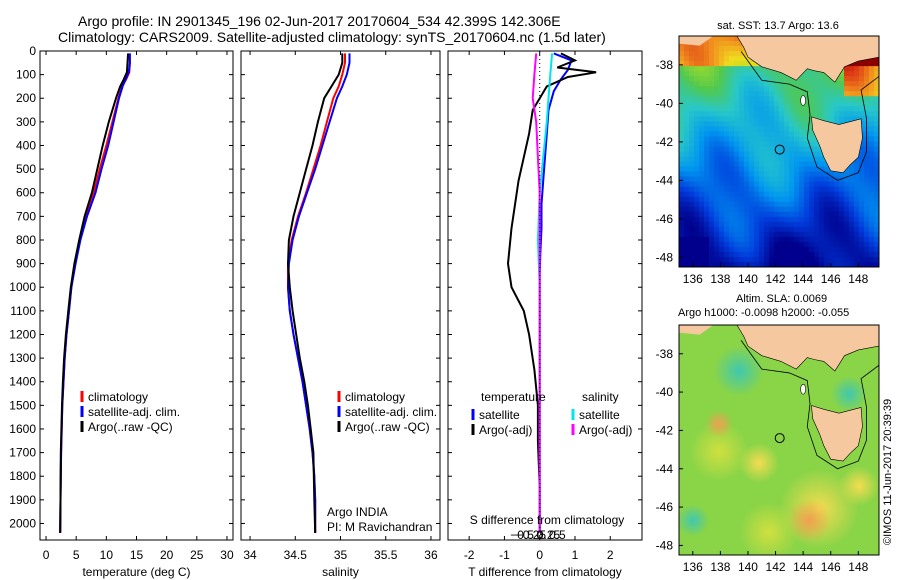  I want to click on x-tick-label: 30, so click(227, 555).